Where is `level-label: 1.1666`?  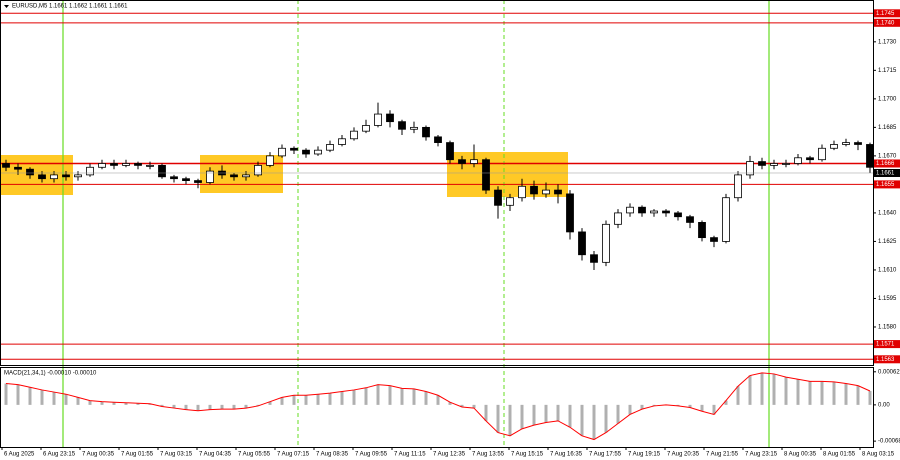
level-label: 1.1666 is located at coordinates (885, 164).